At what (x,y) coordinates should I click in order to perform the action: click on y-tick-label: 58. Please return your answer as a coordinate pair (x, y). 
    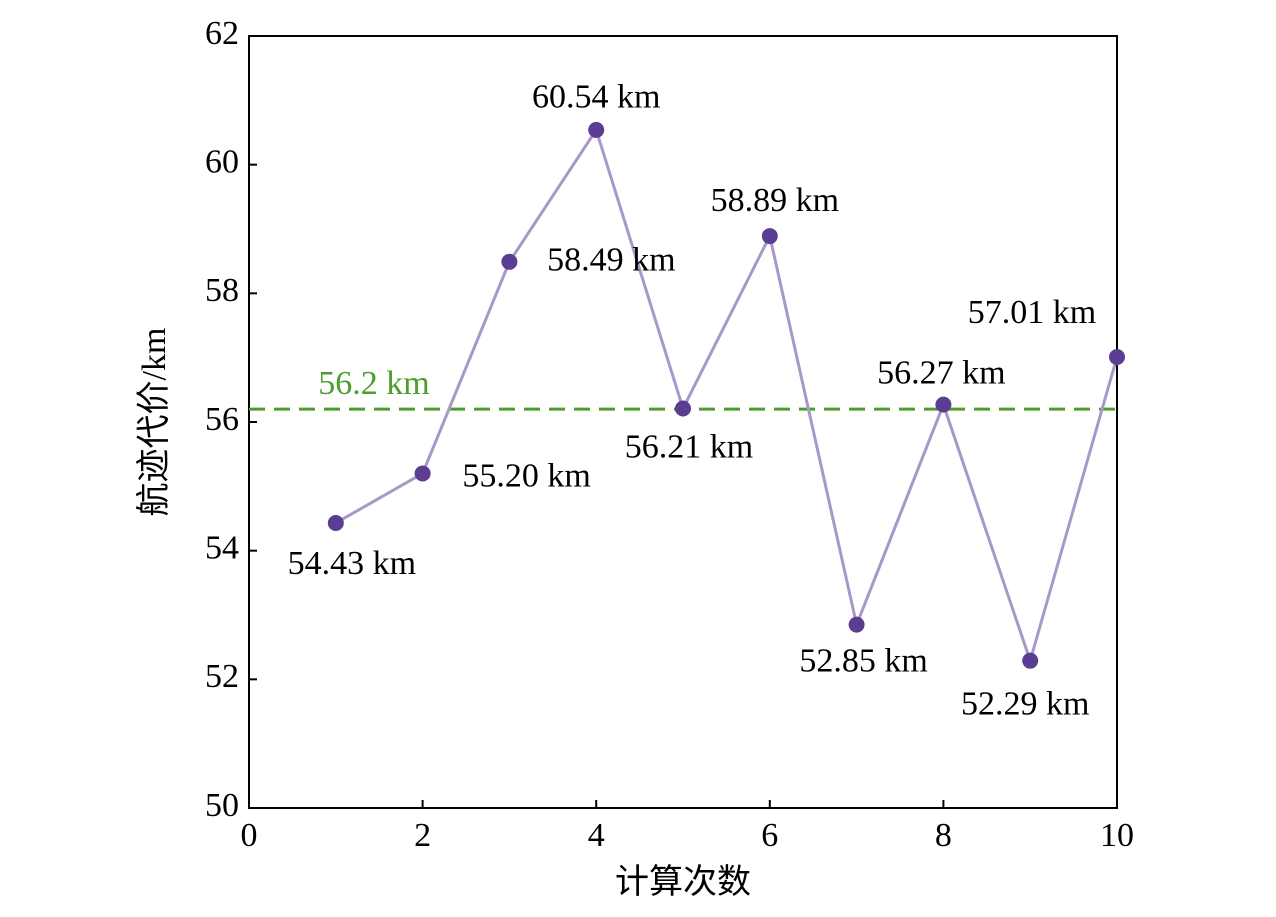
    Looking at the image, I should click on (222, 290).